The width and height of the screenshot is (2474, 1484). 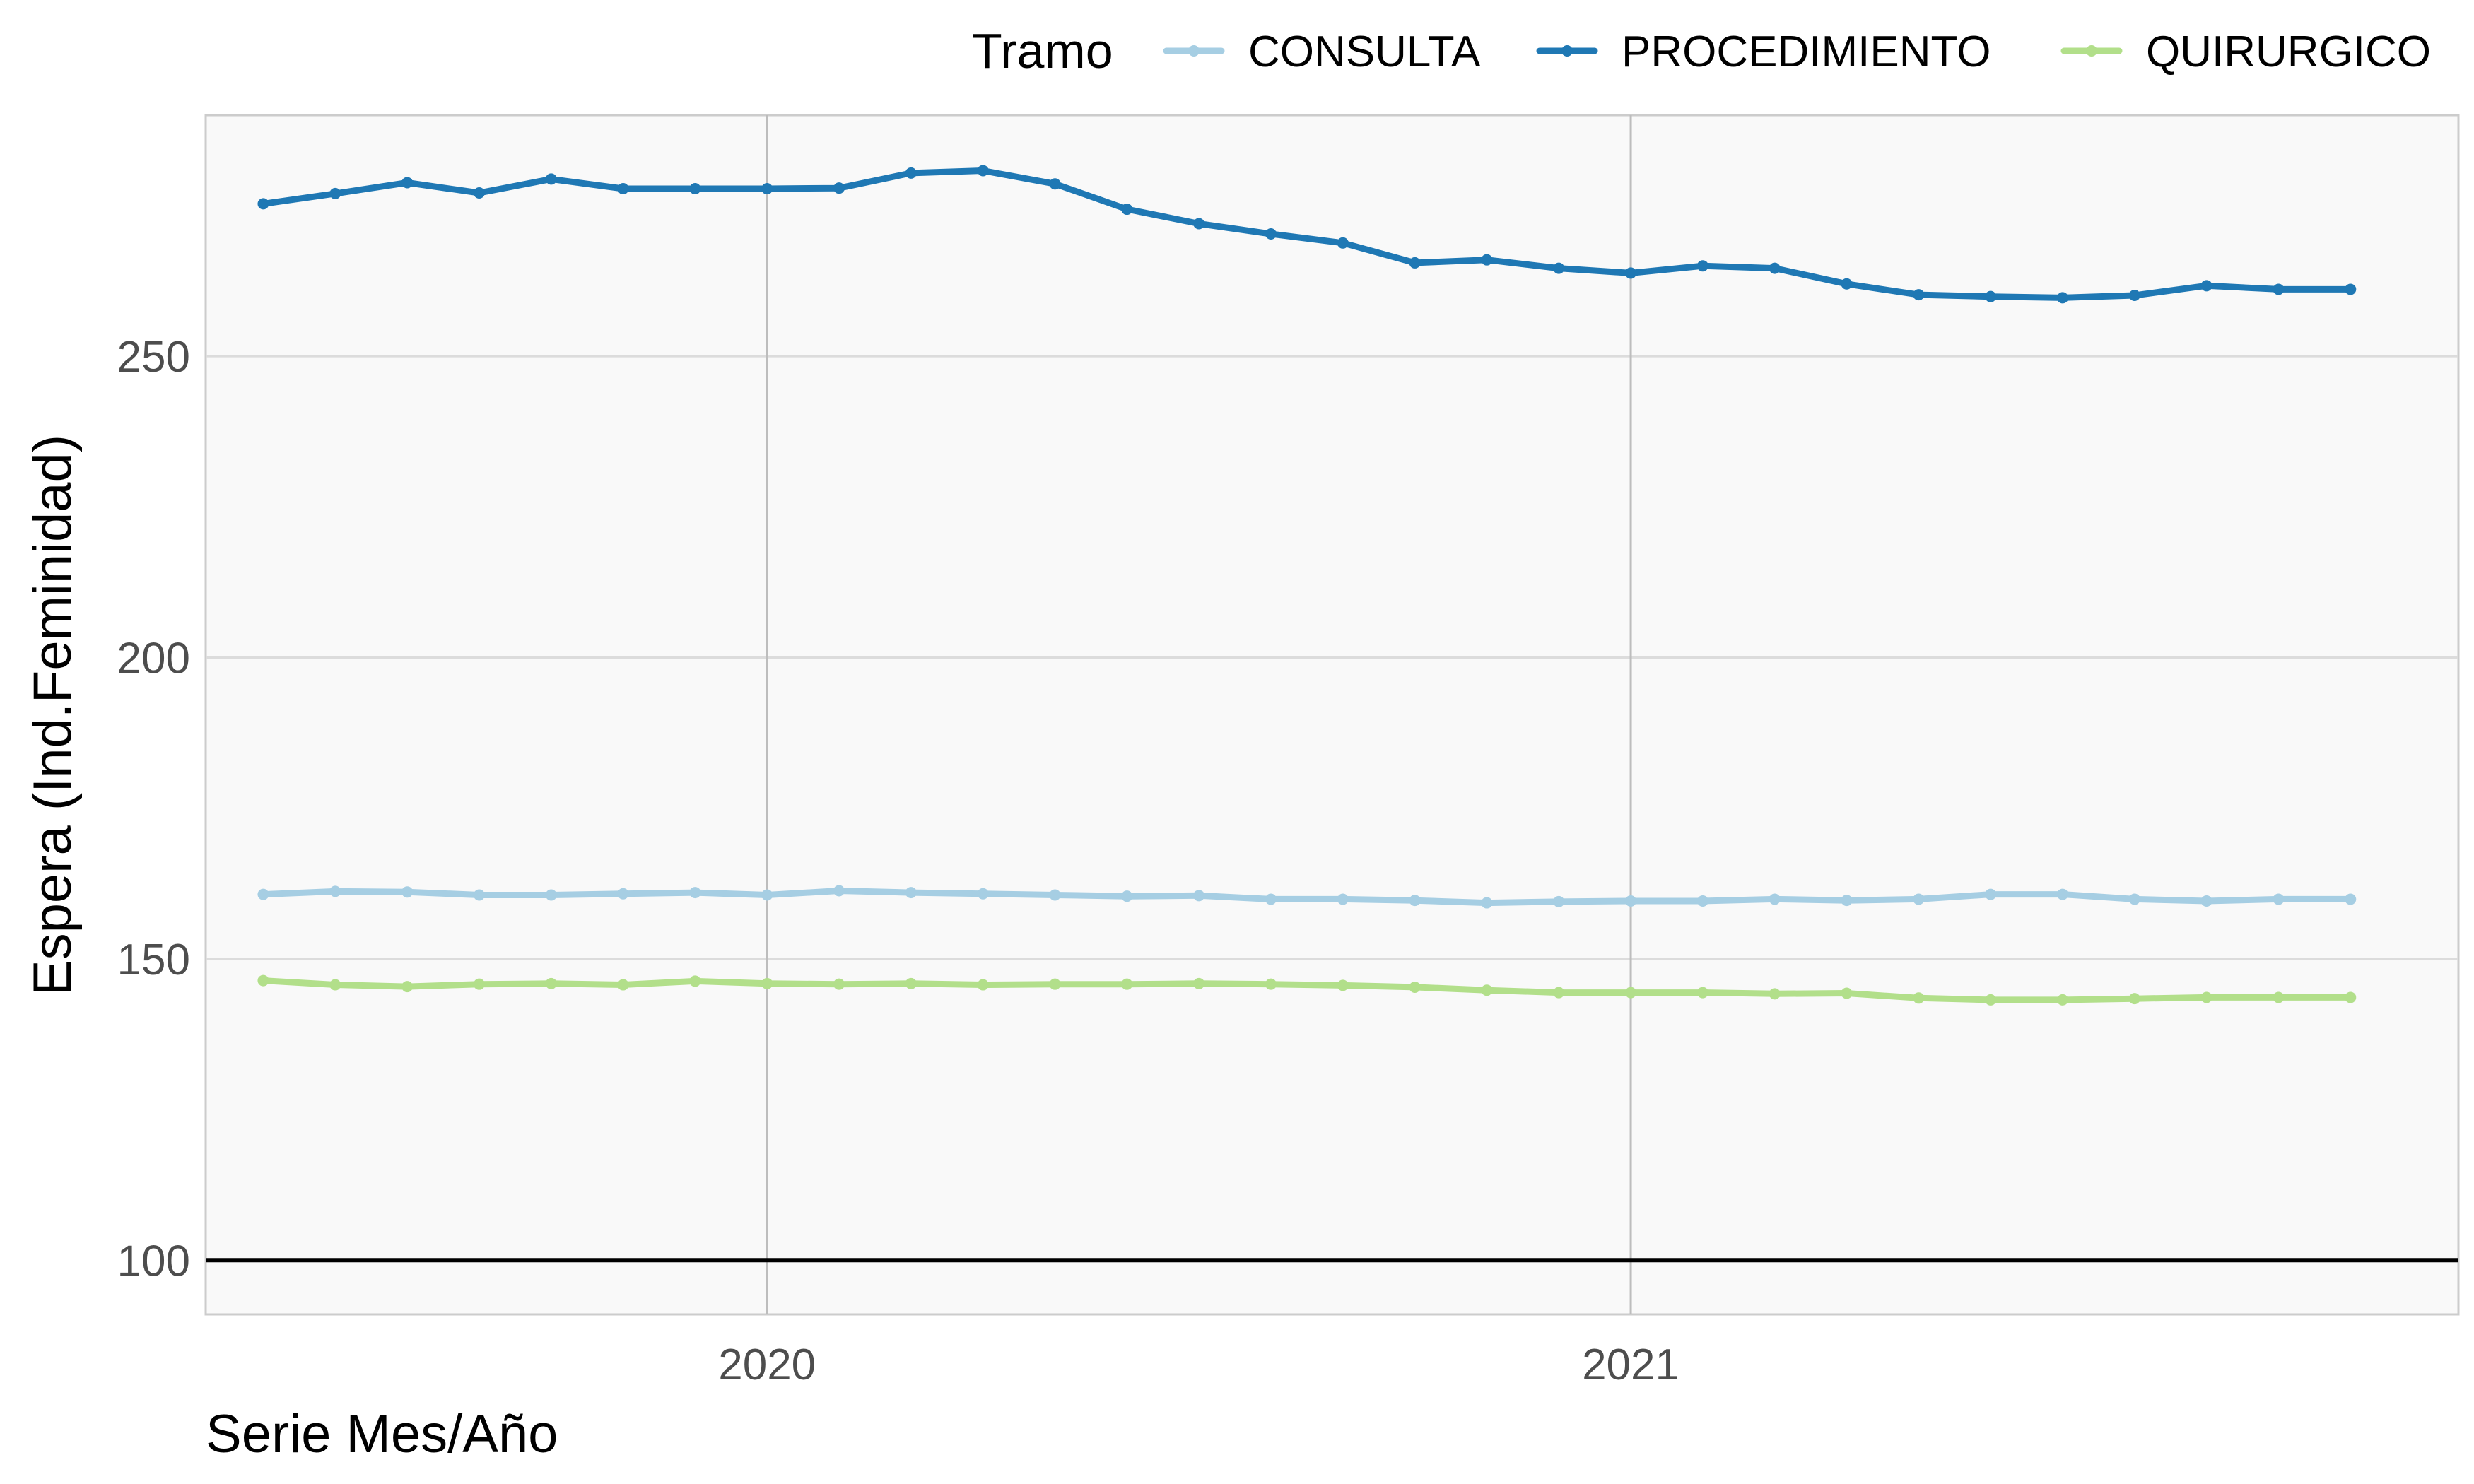 I want to click on legend-point-quirurgico, so click(x=2091, y=51).